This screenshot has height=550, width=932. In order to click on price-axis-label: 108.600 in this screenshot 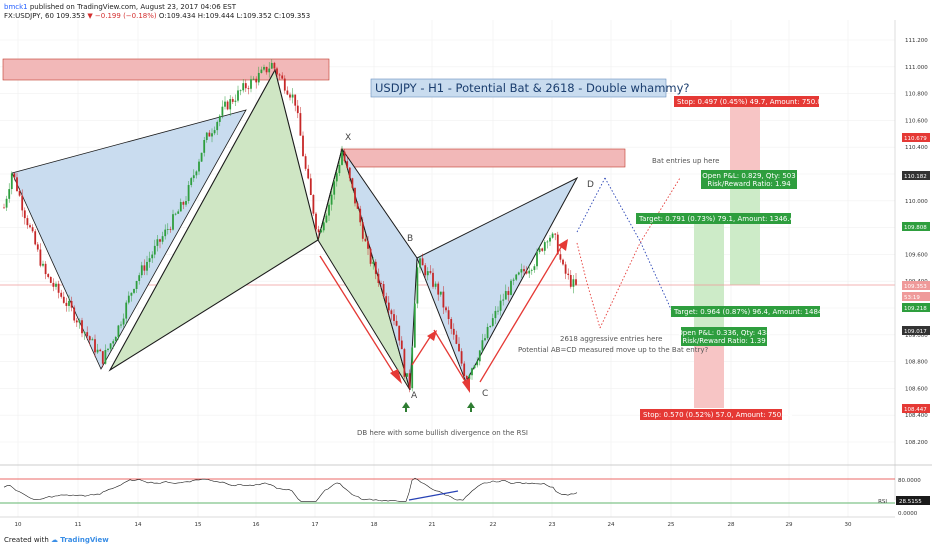, I will do `click(916, 389)`.